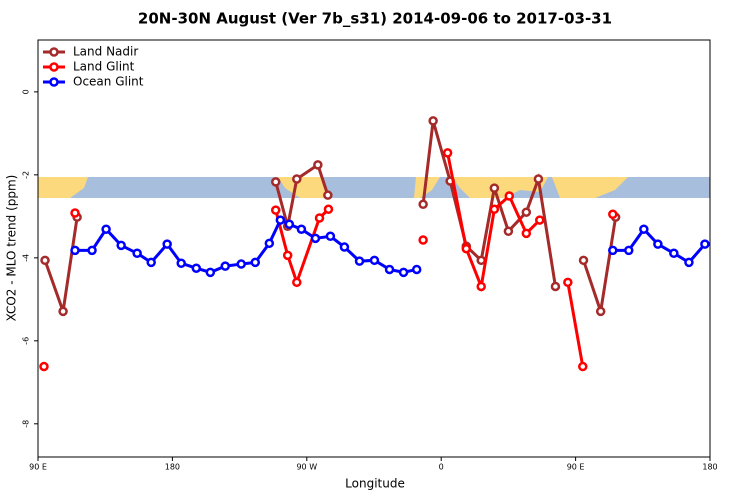  What do you see at coordinates (26, 341) in the screenshot?
I see `y-tick-label: -6` at bounding box center [26, 341].